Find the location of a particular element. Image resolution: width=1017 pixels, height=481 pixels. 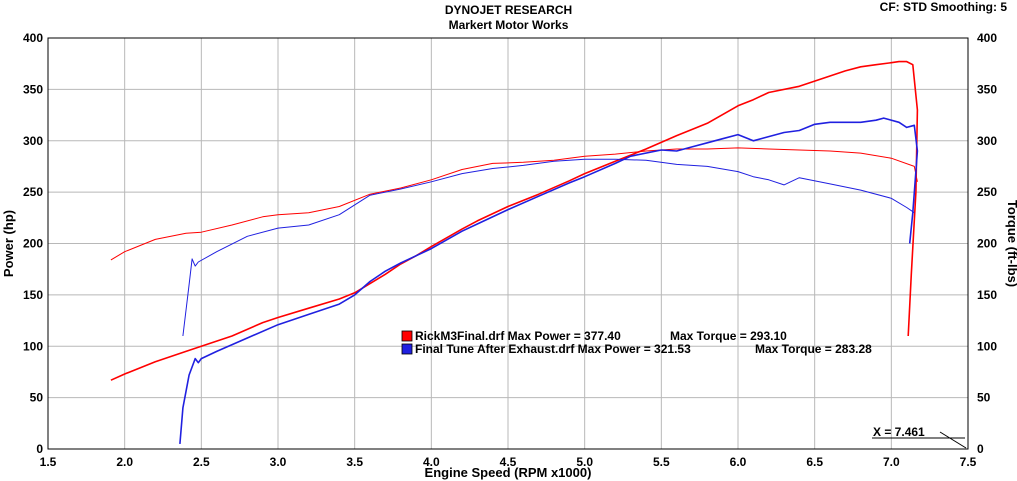

y-left-tick-label: 400 is located at coordinates (33, 38).